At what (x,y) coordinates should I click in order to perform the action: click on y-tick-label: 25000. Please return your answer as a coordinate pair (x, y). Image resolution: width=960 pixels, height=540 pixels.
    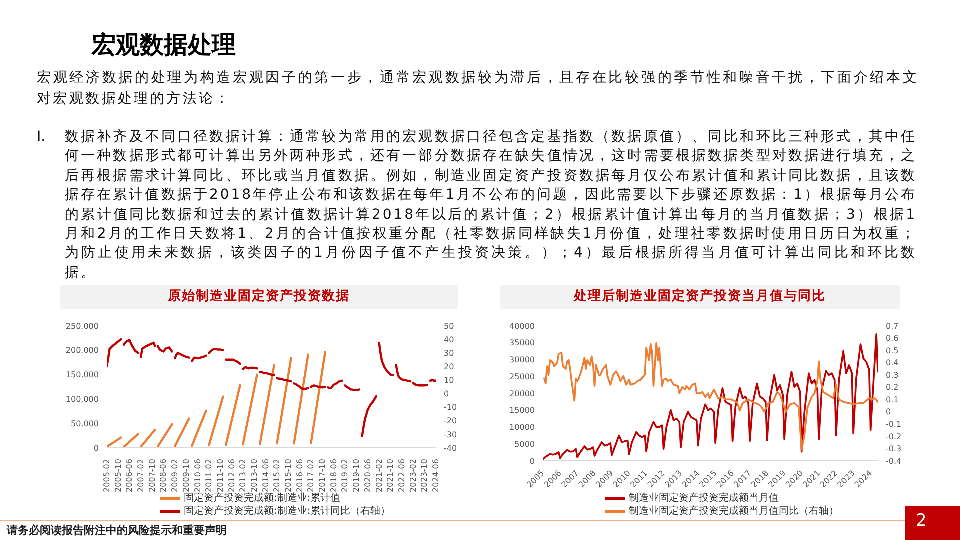
    Looking at the image, I should click on (522, 377).